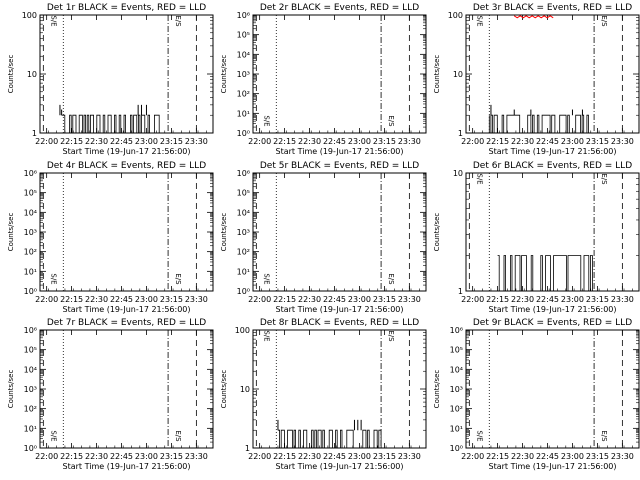  What do you see at coordinates (552, 323) in the screenshot?
I see `chart-title: Det 9r BLACK = Events, RED = LLD` at bounding box center [552, 323].